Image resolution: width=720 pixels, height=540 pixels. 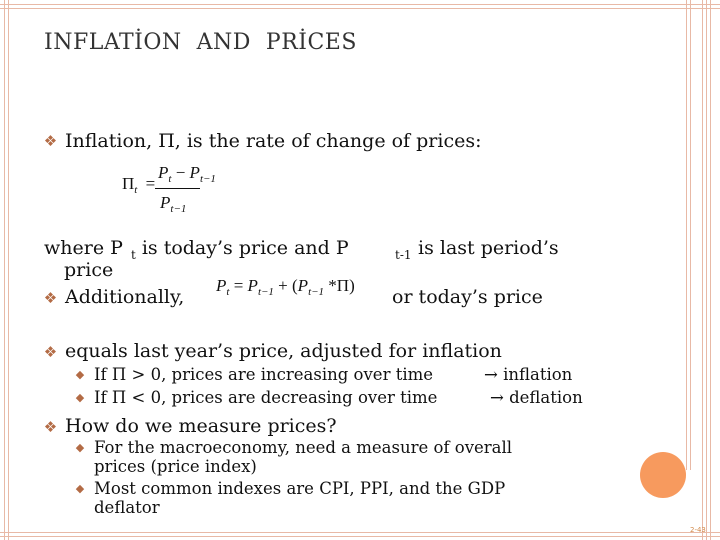 What do you see at coordinates (285, 287) in the screenshot?
I see `formula-price-level: Pt = Pt−1 + (Pt−1 *Π)` at bounding box center [285, 287].